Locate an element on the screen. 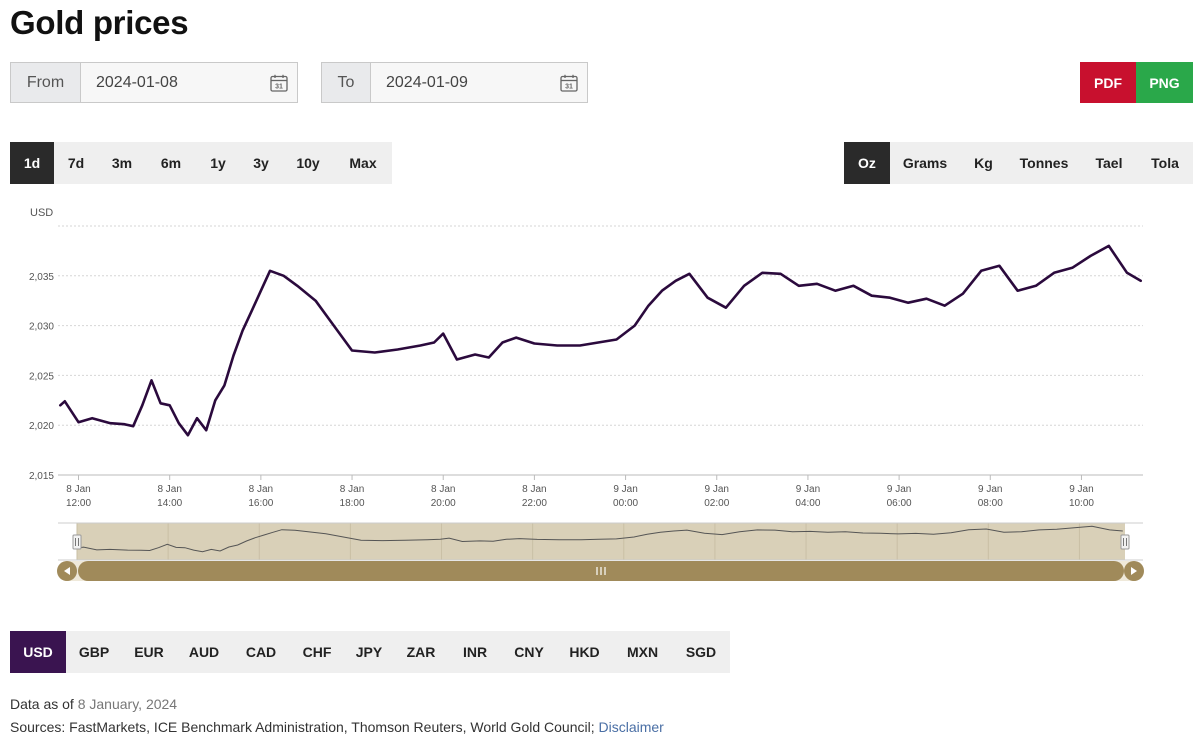 The height and width of the screenshot is (739, 1200). from-date-group: From 2024-01-08 31 is located at coordinates (154, 82).